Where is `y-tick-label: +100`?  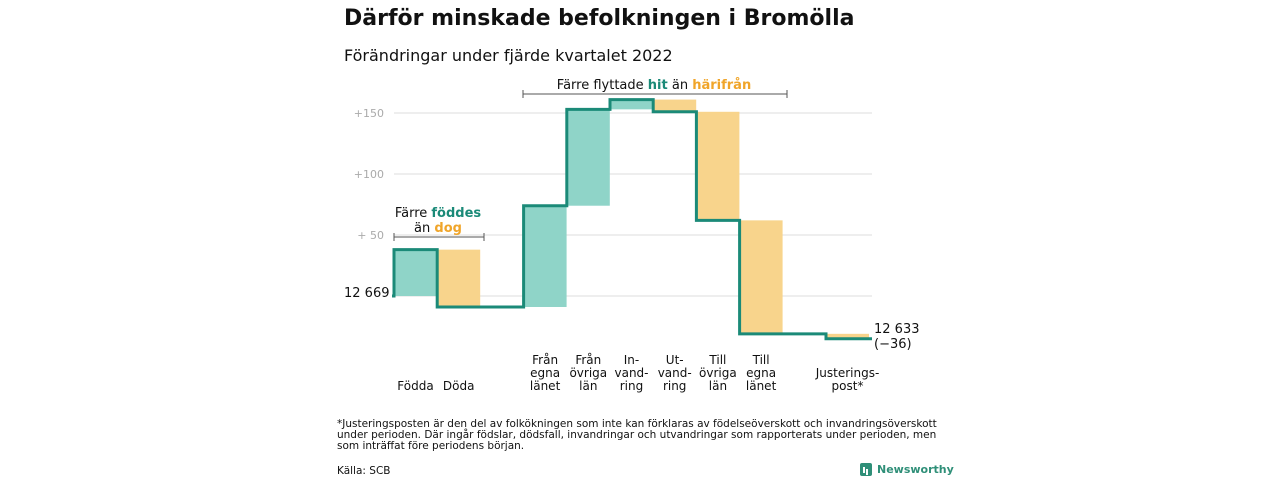
y-tick-label: +100 is located at coordinates (369, 174).